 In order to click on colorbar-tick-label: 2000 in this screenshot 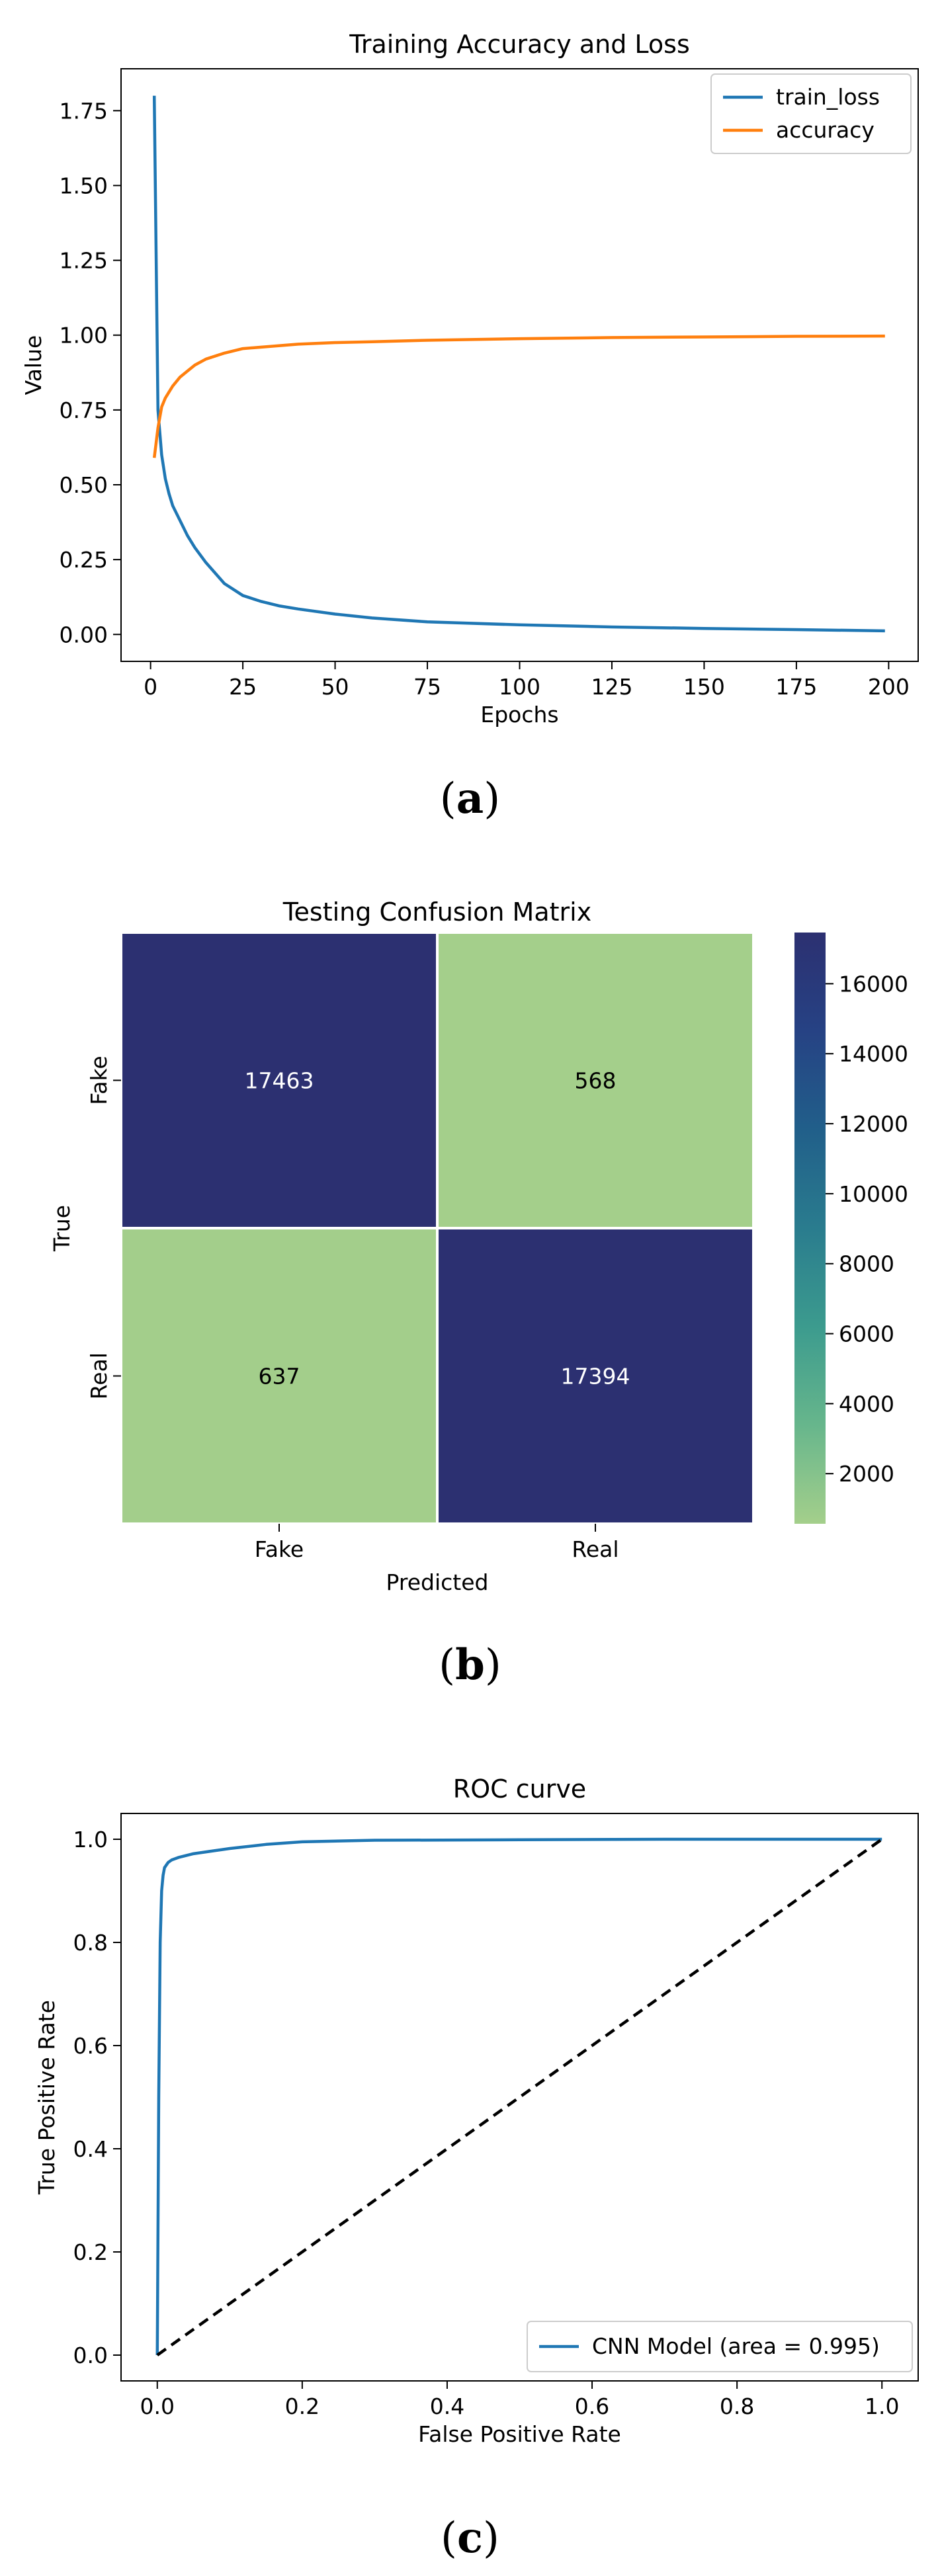, I will do `click(867, 1474)`.